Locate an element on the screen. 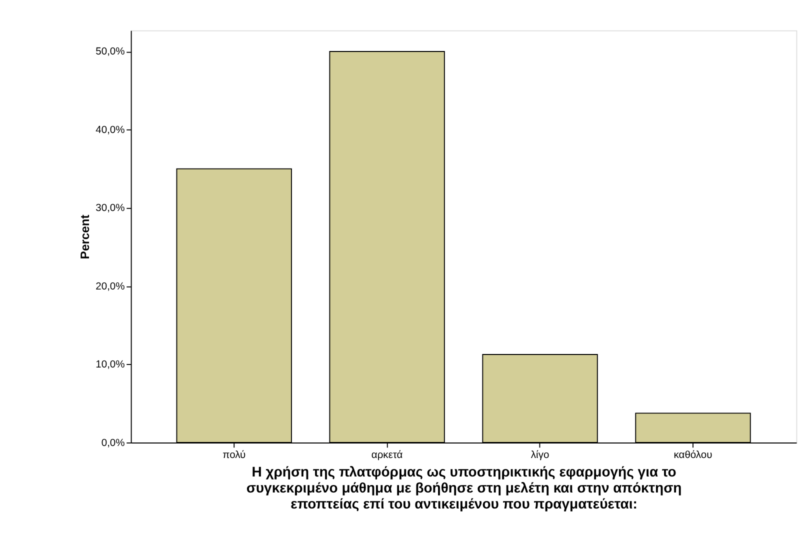 This screenshot has height=542, width=800. y-tick-label: 20,0% is located at coordinates (110, 286).